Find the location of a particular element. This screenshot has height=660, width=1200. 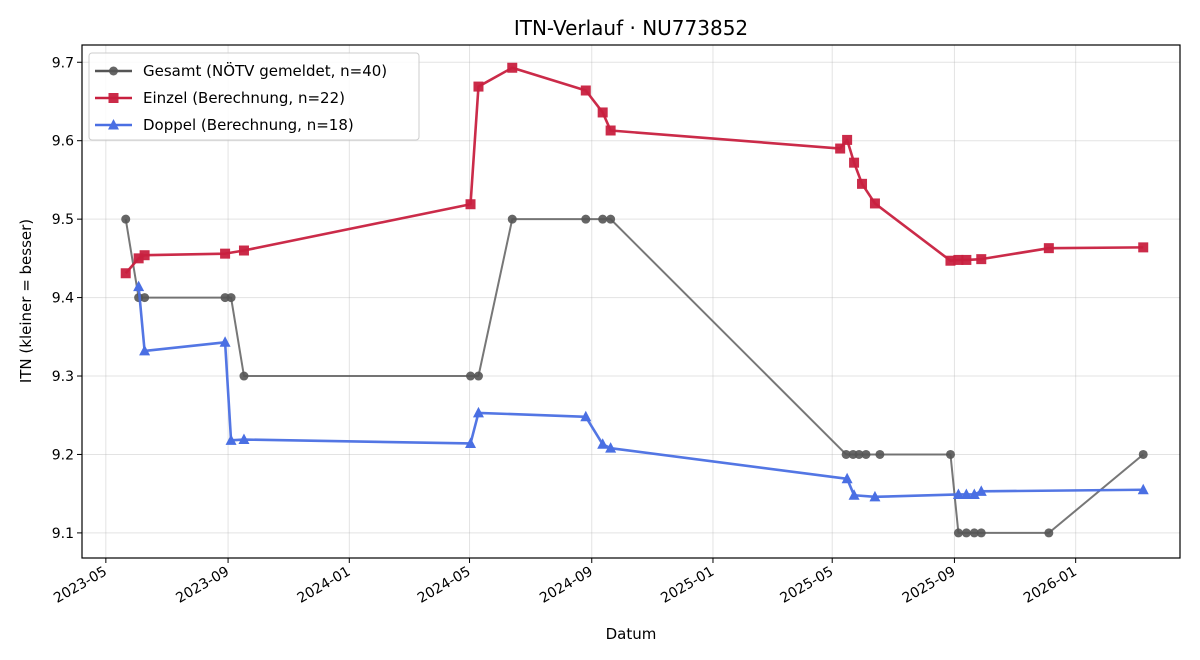

legend-label-gesamt: Gesamt (NÖTV gemeldet, n=40) is located at coordinates (265, 70).